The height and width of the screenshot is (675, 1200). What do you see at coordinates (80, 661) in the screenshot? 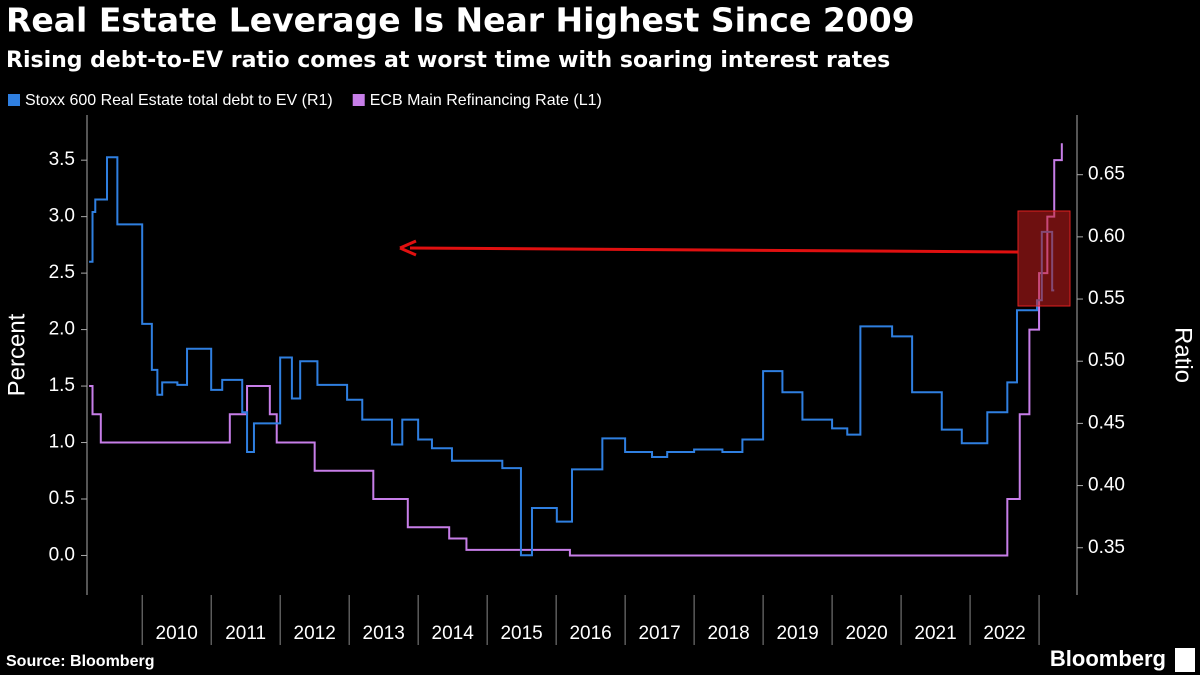
I see `source: Source: Bloomberg` at bounding box center [80, 661].